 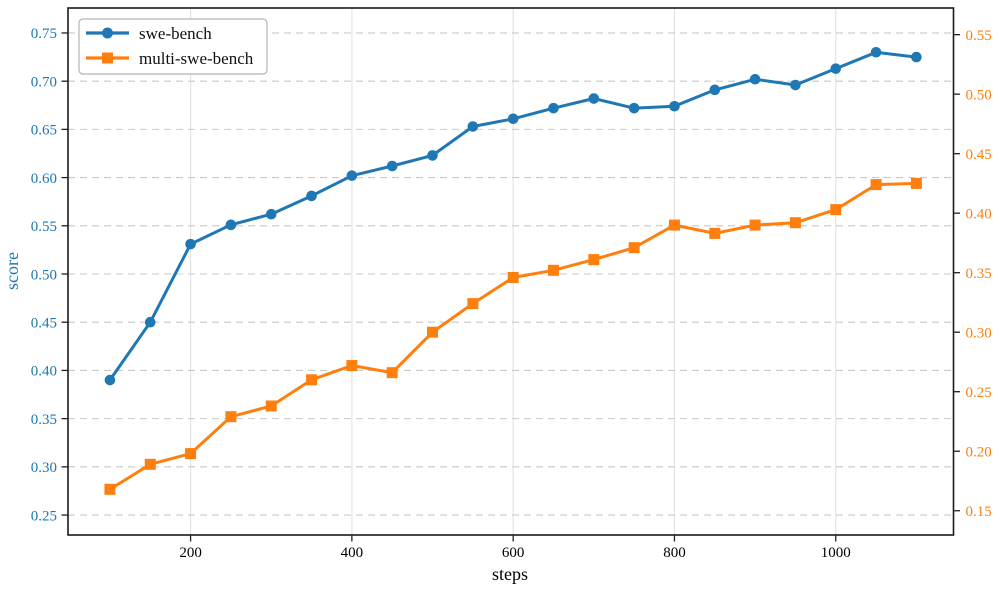 What do you see at coordinates (510, 574) in the screenshot?
I see `x-axis-label: steps` at bounding box center [510, 574].